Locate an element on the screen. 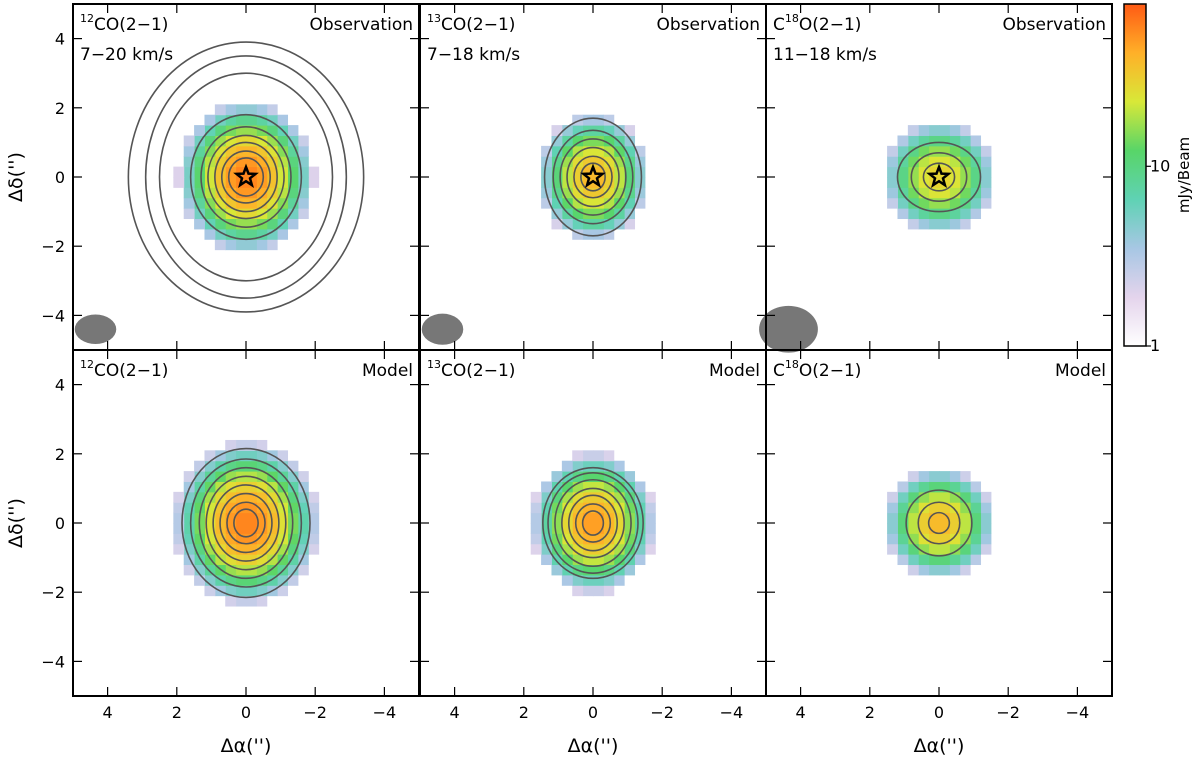  molecule-label: C18O(2−1) is located at coordinates (817, 23).